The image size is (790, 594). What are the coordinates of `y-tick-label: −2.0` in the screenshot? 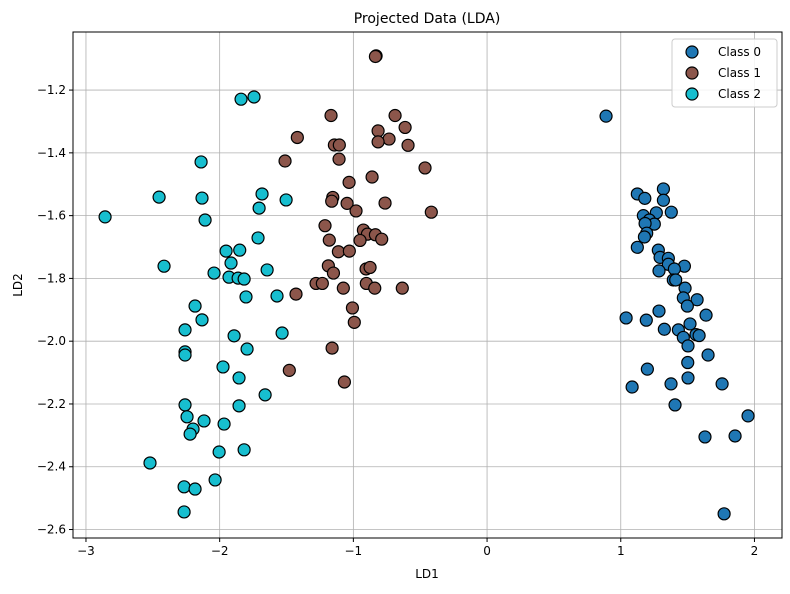 It's located at (51, 341).